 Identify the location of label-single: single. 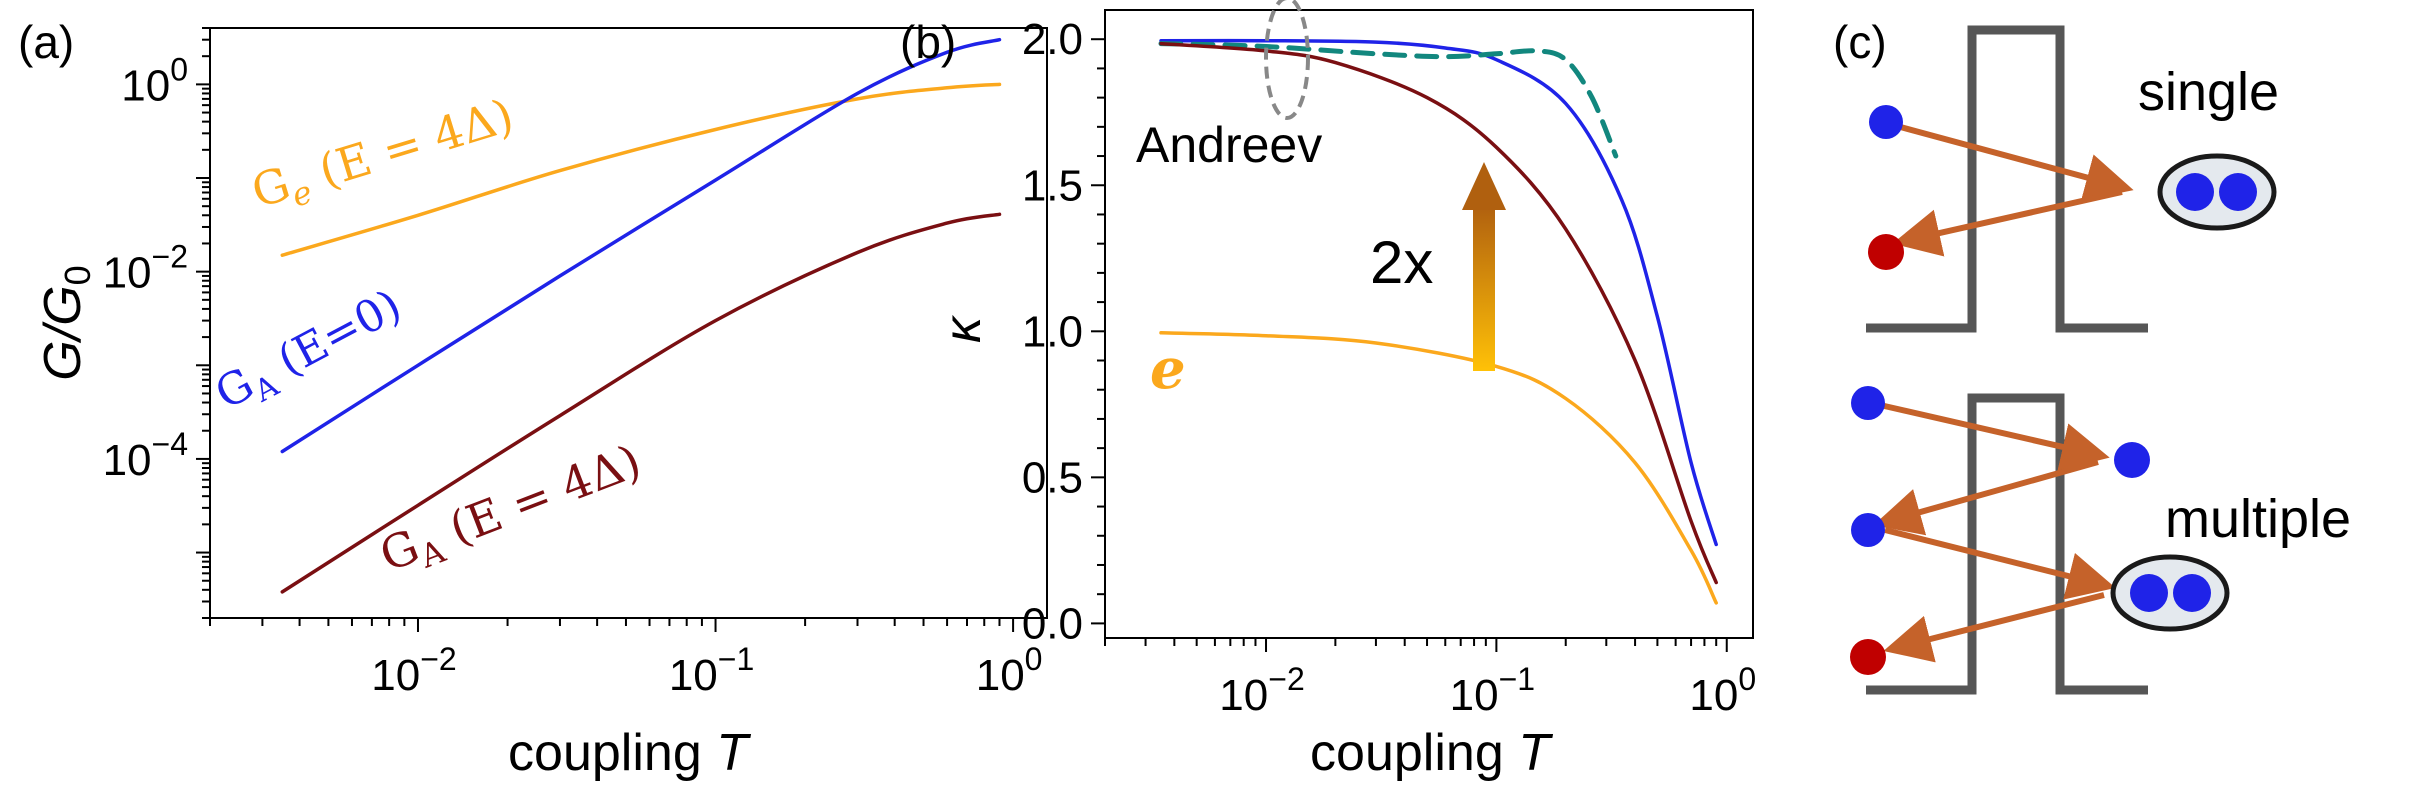
(2208, 92).